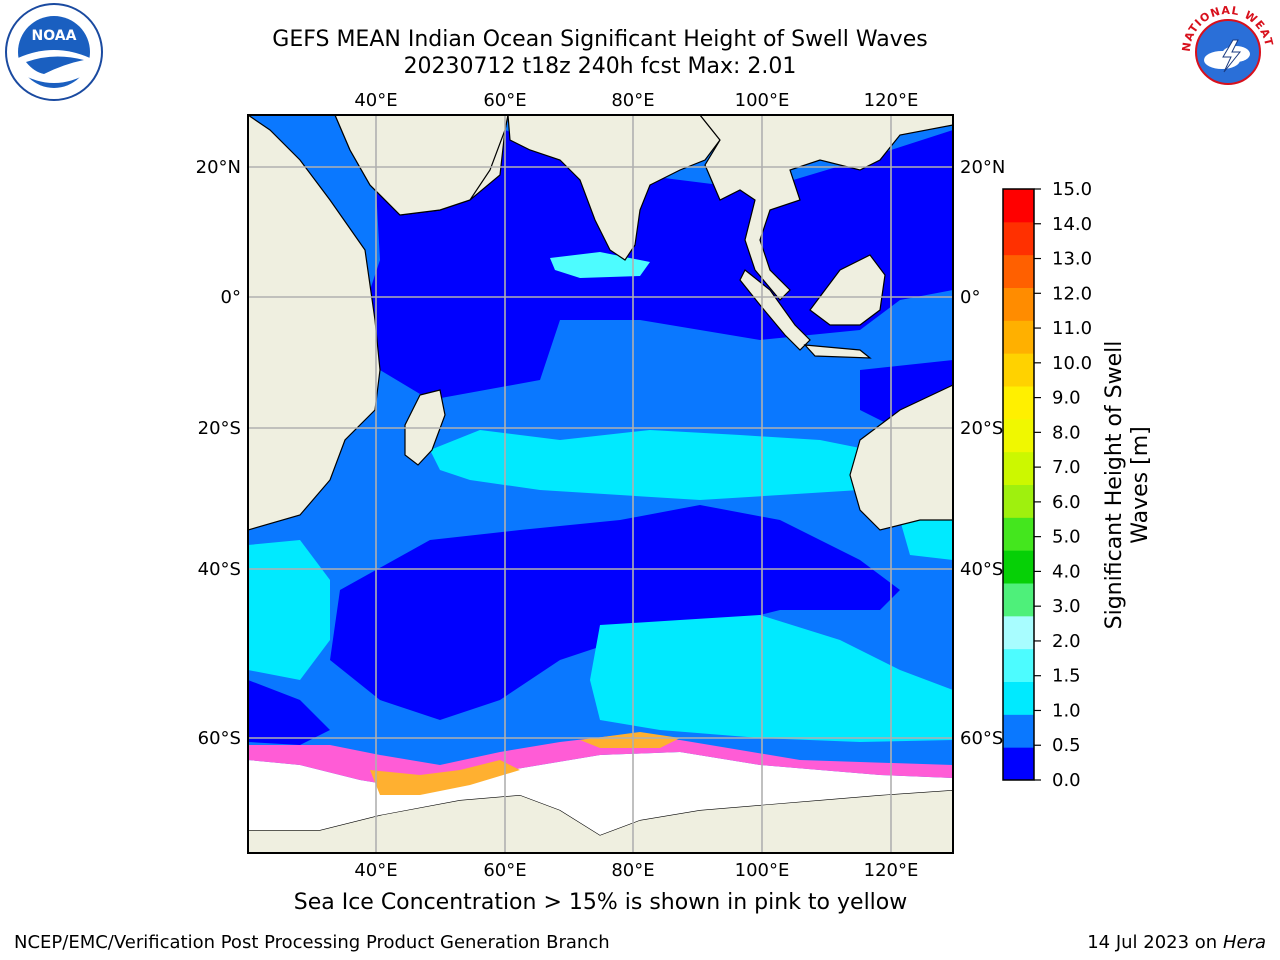 Image resolution: width=1280 pixels, height=960 pixels. I want to click on lat-tick-label-right: 20°N, so click(982, 167).